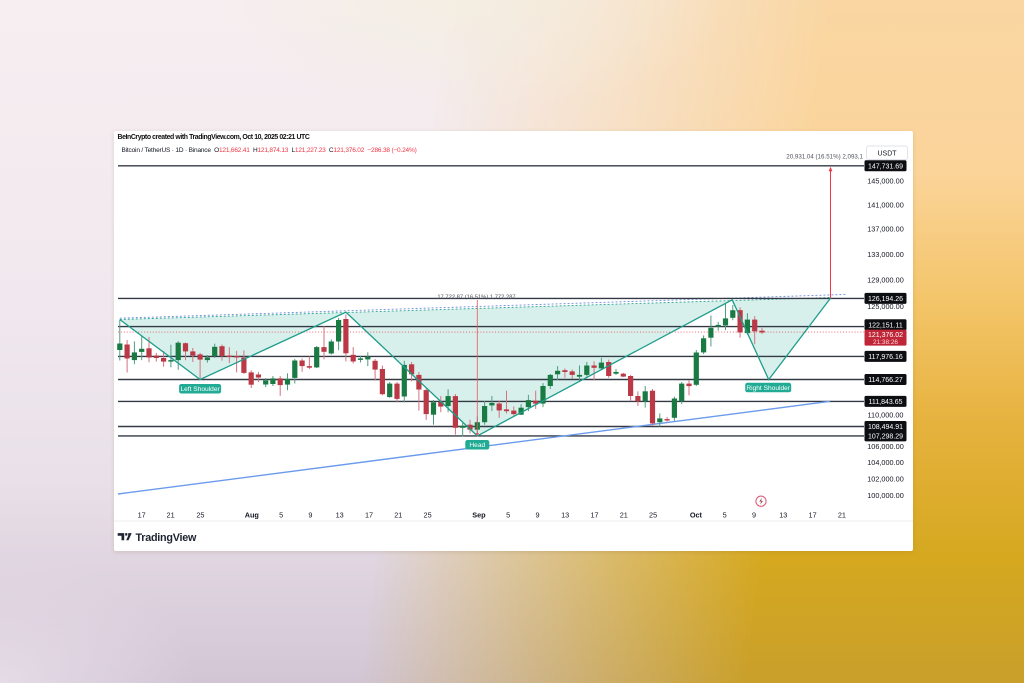 The width and height of the screenshot is (1024, 683). I want to click on svg-text: 104,000.00, so click(885, 462).